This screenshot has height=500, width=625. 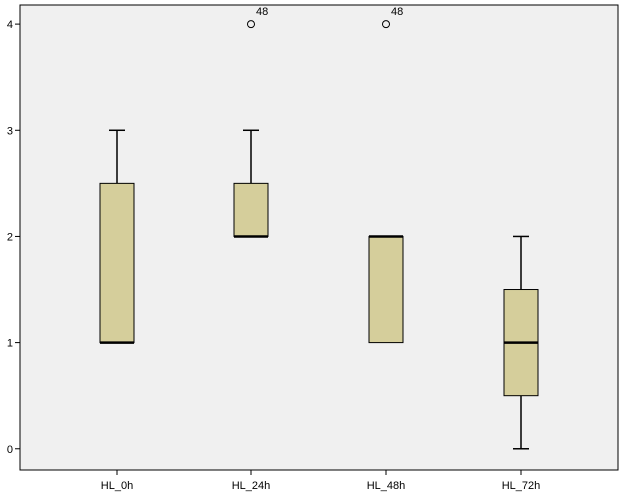 I want to click on box-hl-0h, so click(x=117, y=236).